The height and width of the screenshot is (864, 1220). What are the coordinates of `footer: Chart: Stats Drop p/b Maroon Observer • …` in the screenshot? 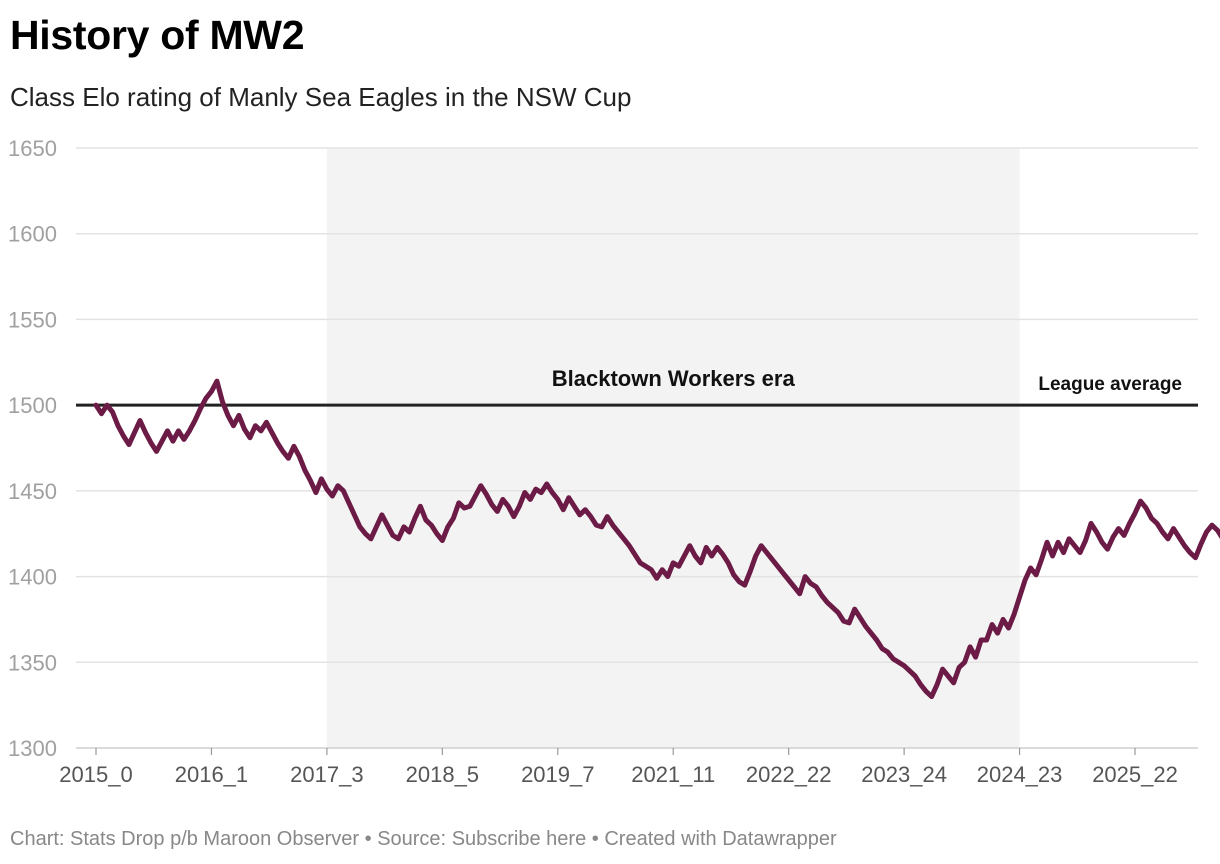 It's located at (423, 839).